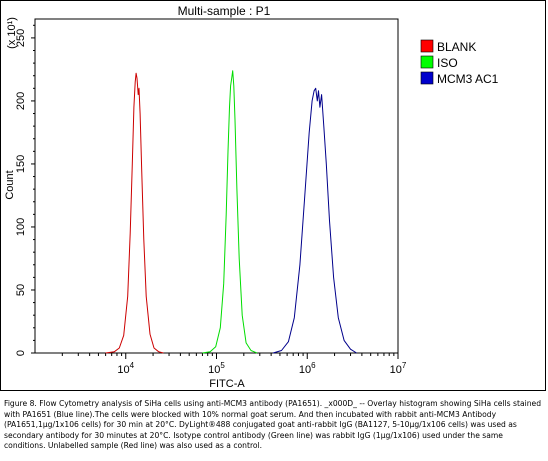 The image size is (548, 461). I want to click on x-tick-label: 10⁴, so click(125, 368).